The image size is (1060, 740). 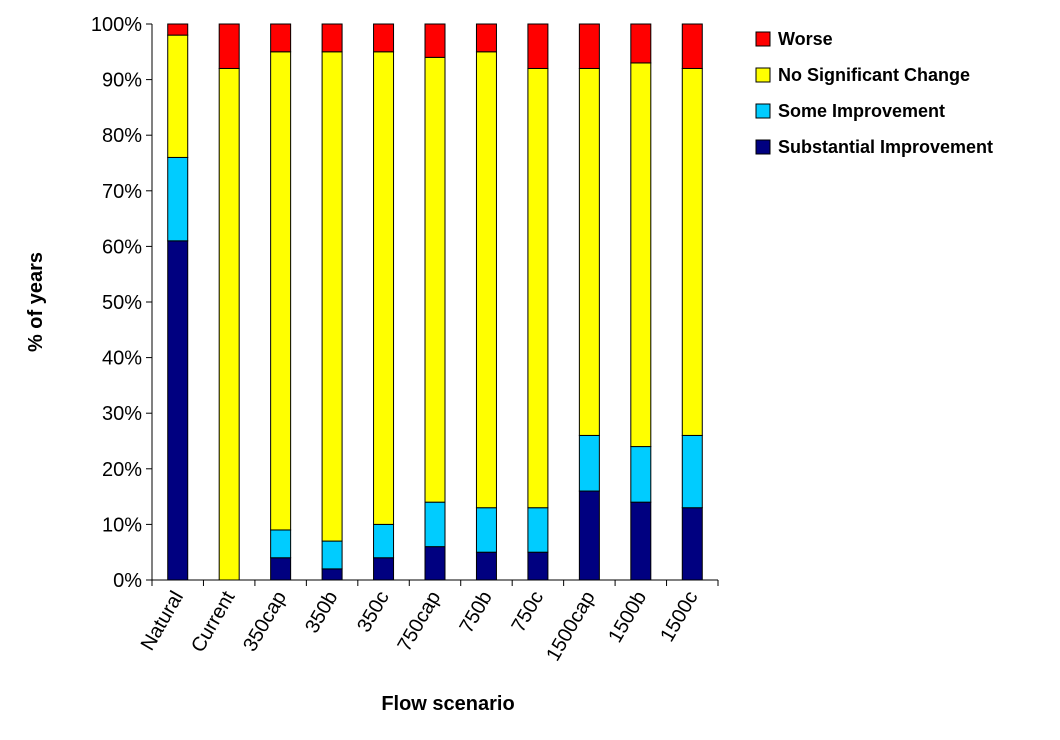 What do you see at coordinates (641, 474) in the screenshot?
I see `bar-segment-1500b-some-improvement` at bounding box center [641, 474].